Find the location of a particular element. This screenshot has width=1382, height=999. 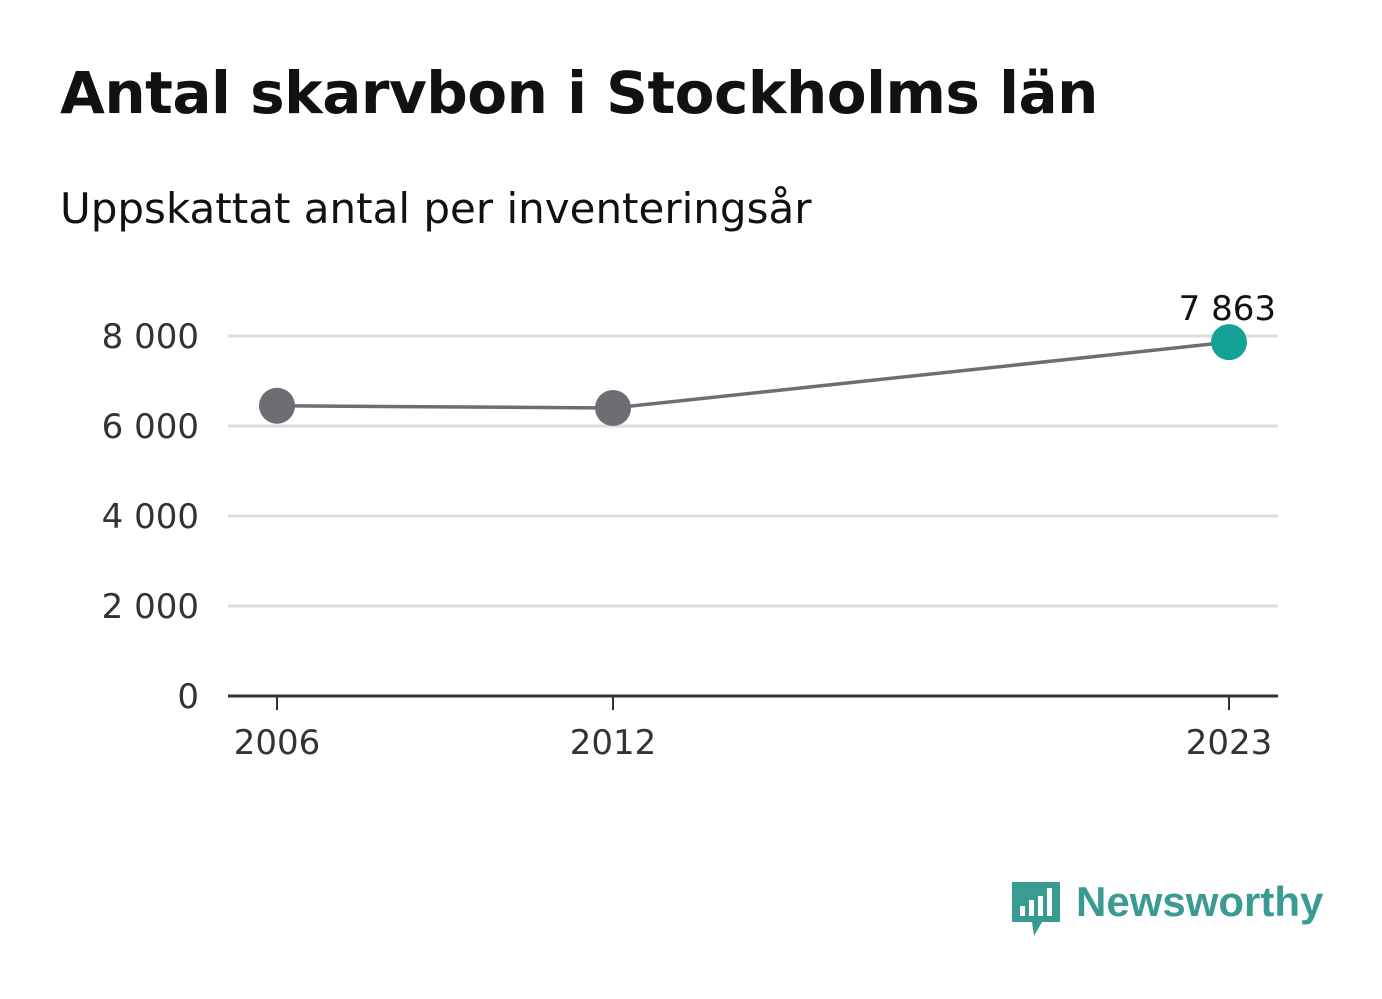

y-tick-label: 4 000 is located at coordinates (150, 517).